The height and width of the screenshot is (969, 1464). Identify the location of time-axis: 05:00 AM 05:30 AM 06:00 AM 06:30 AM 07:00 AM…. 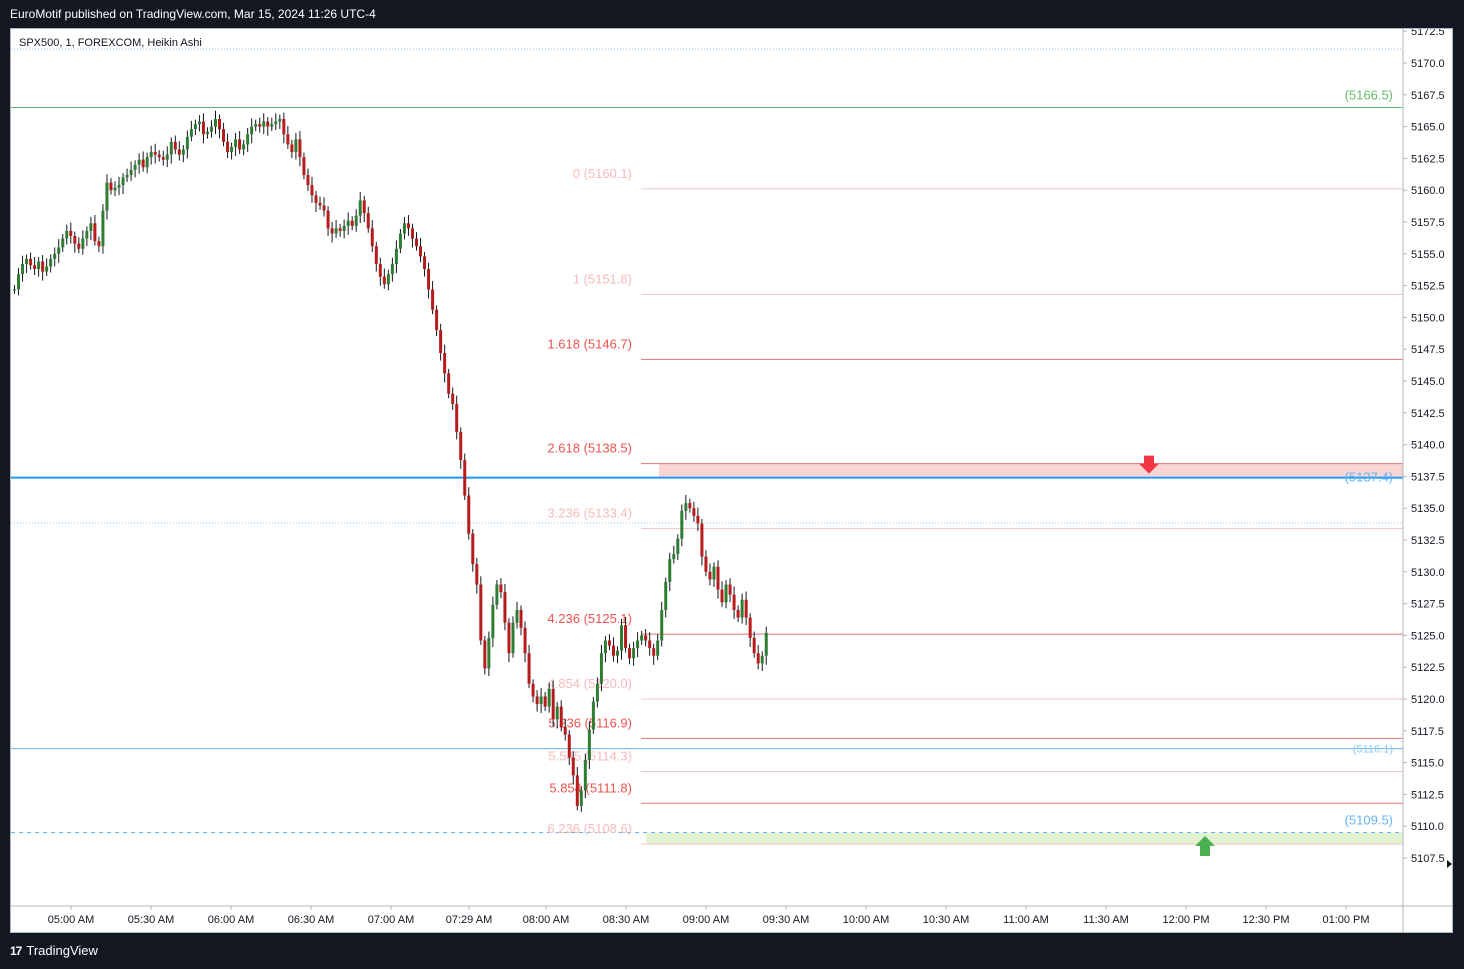
(709, 916).